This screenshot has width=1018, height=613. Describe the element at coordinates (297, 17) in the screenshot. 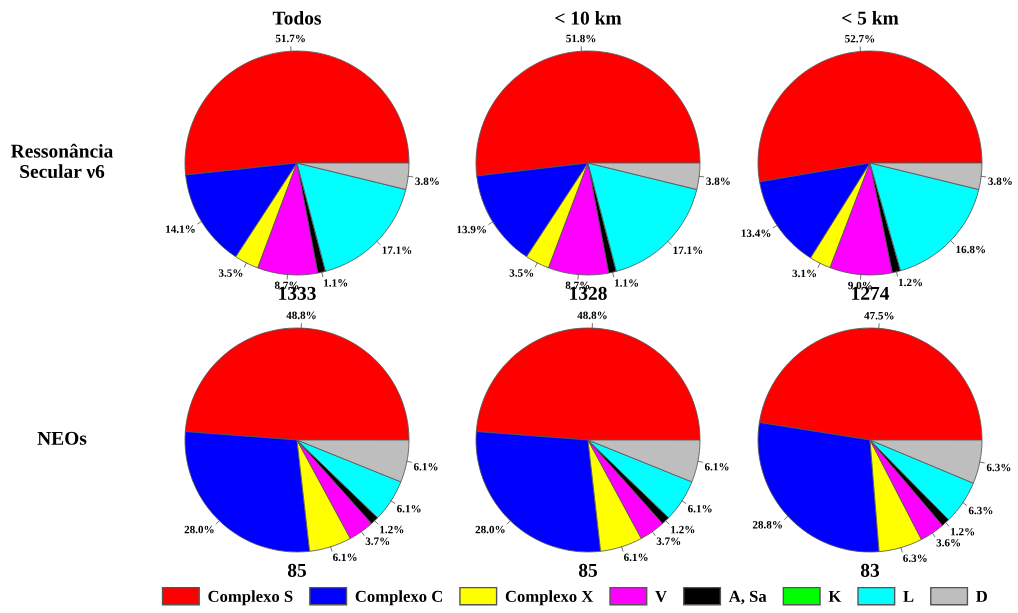

I see `chart-title: Todos` at that location.